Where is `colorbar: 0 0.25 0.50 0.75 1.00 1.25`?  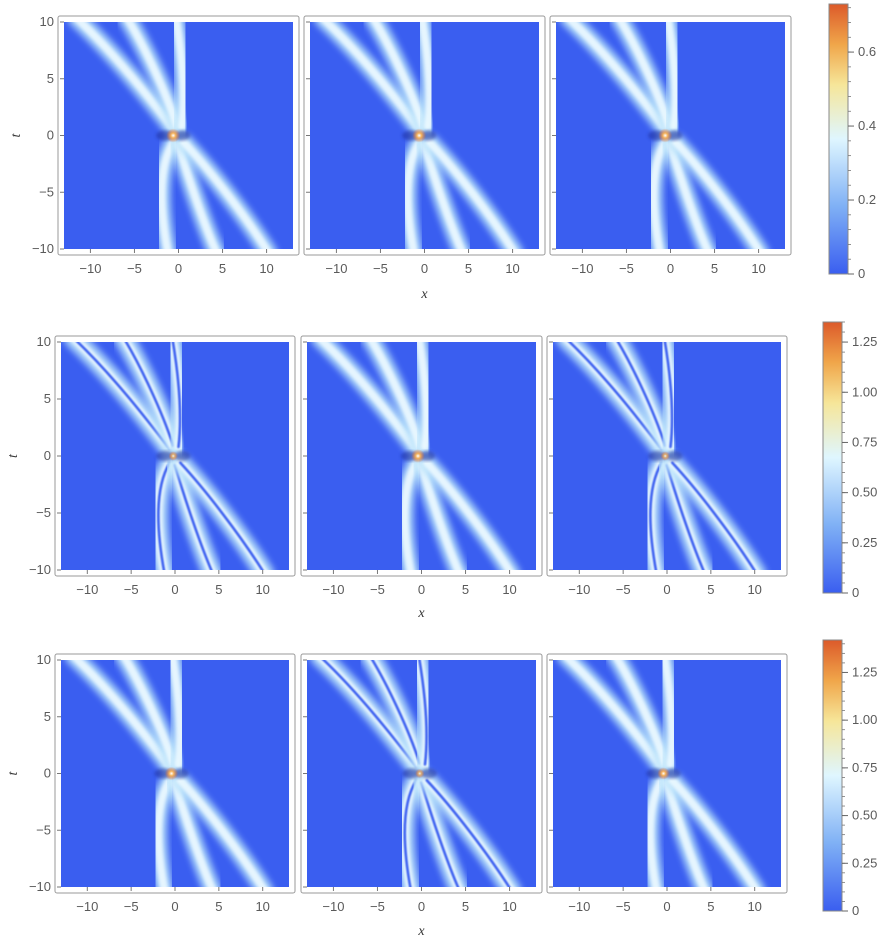
colorbar: 0 0.25 0.50 0.75 1.00 1.25 is located at coordinates (849, 460).